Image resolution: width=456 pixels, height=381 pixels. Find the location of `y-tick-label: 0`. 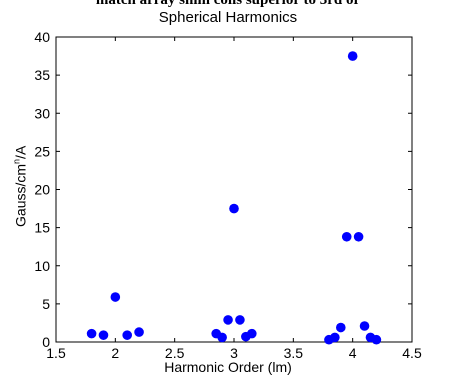

y-tick-label: 0 is located at coordinates (46, 342).